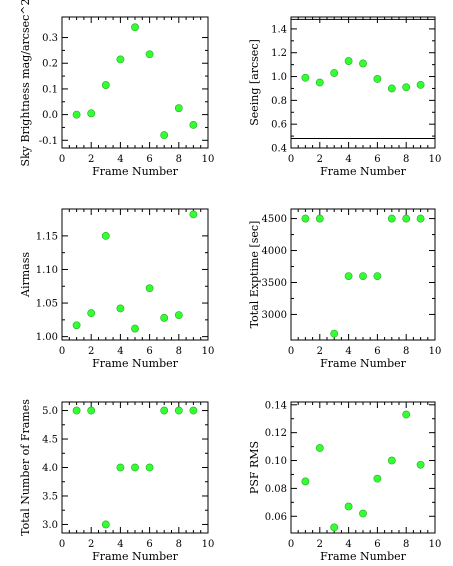 This screenshot has width=453, height=566. Describe the element at coordinates (50, 525) in the screenshot. I see `y-tick-label: 3.0` at that location.